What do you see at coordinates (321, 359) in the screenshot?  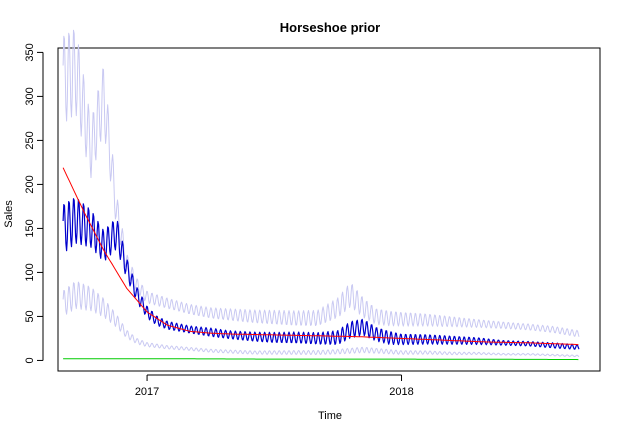 I see `series-line-baseline` at bounding box center [321, 359].